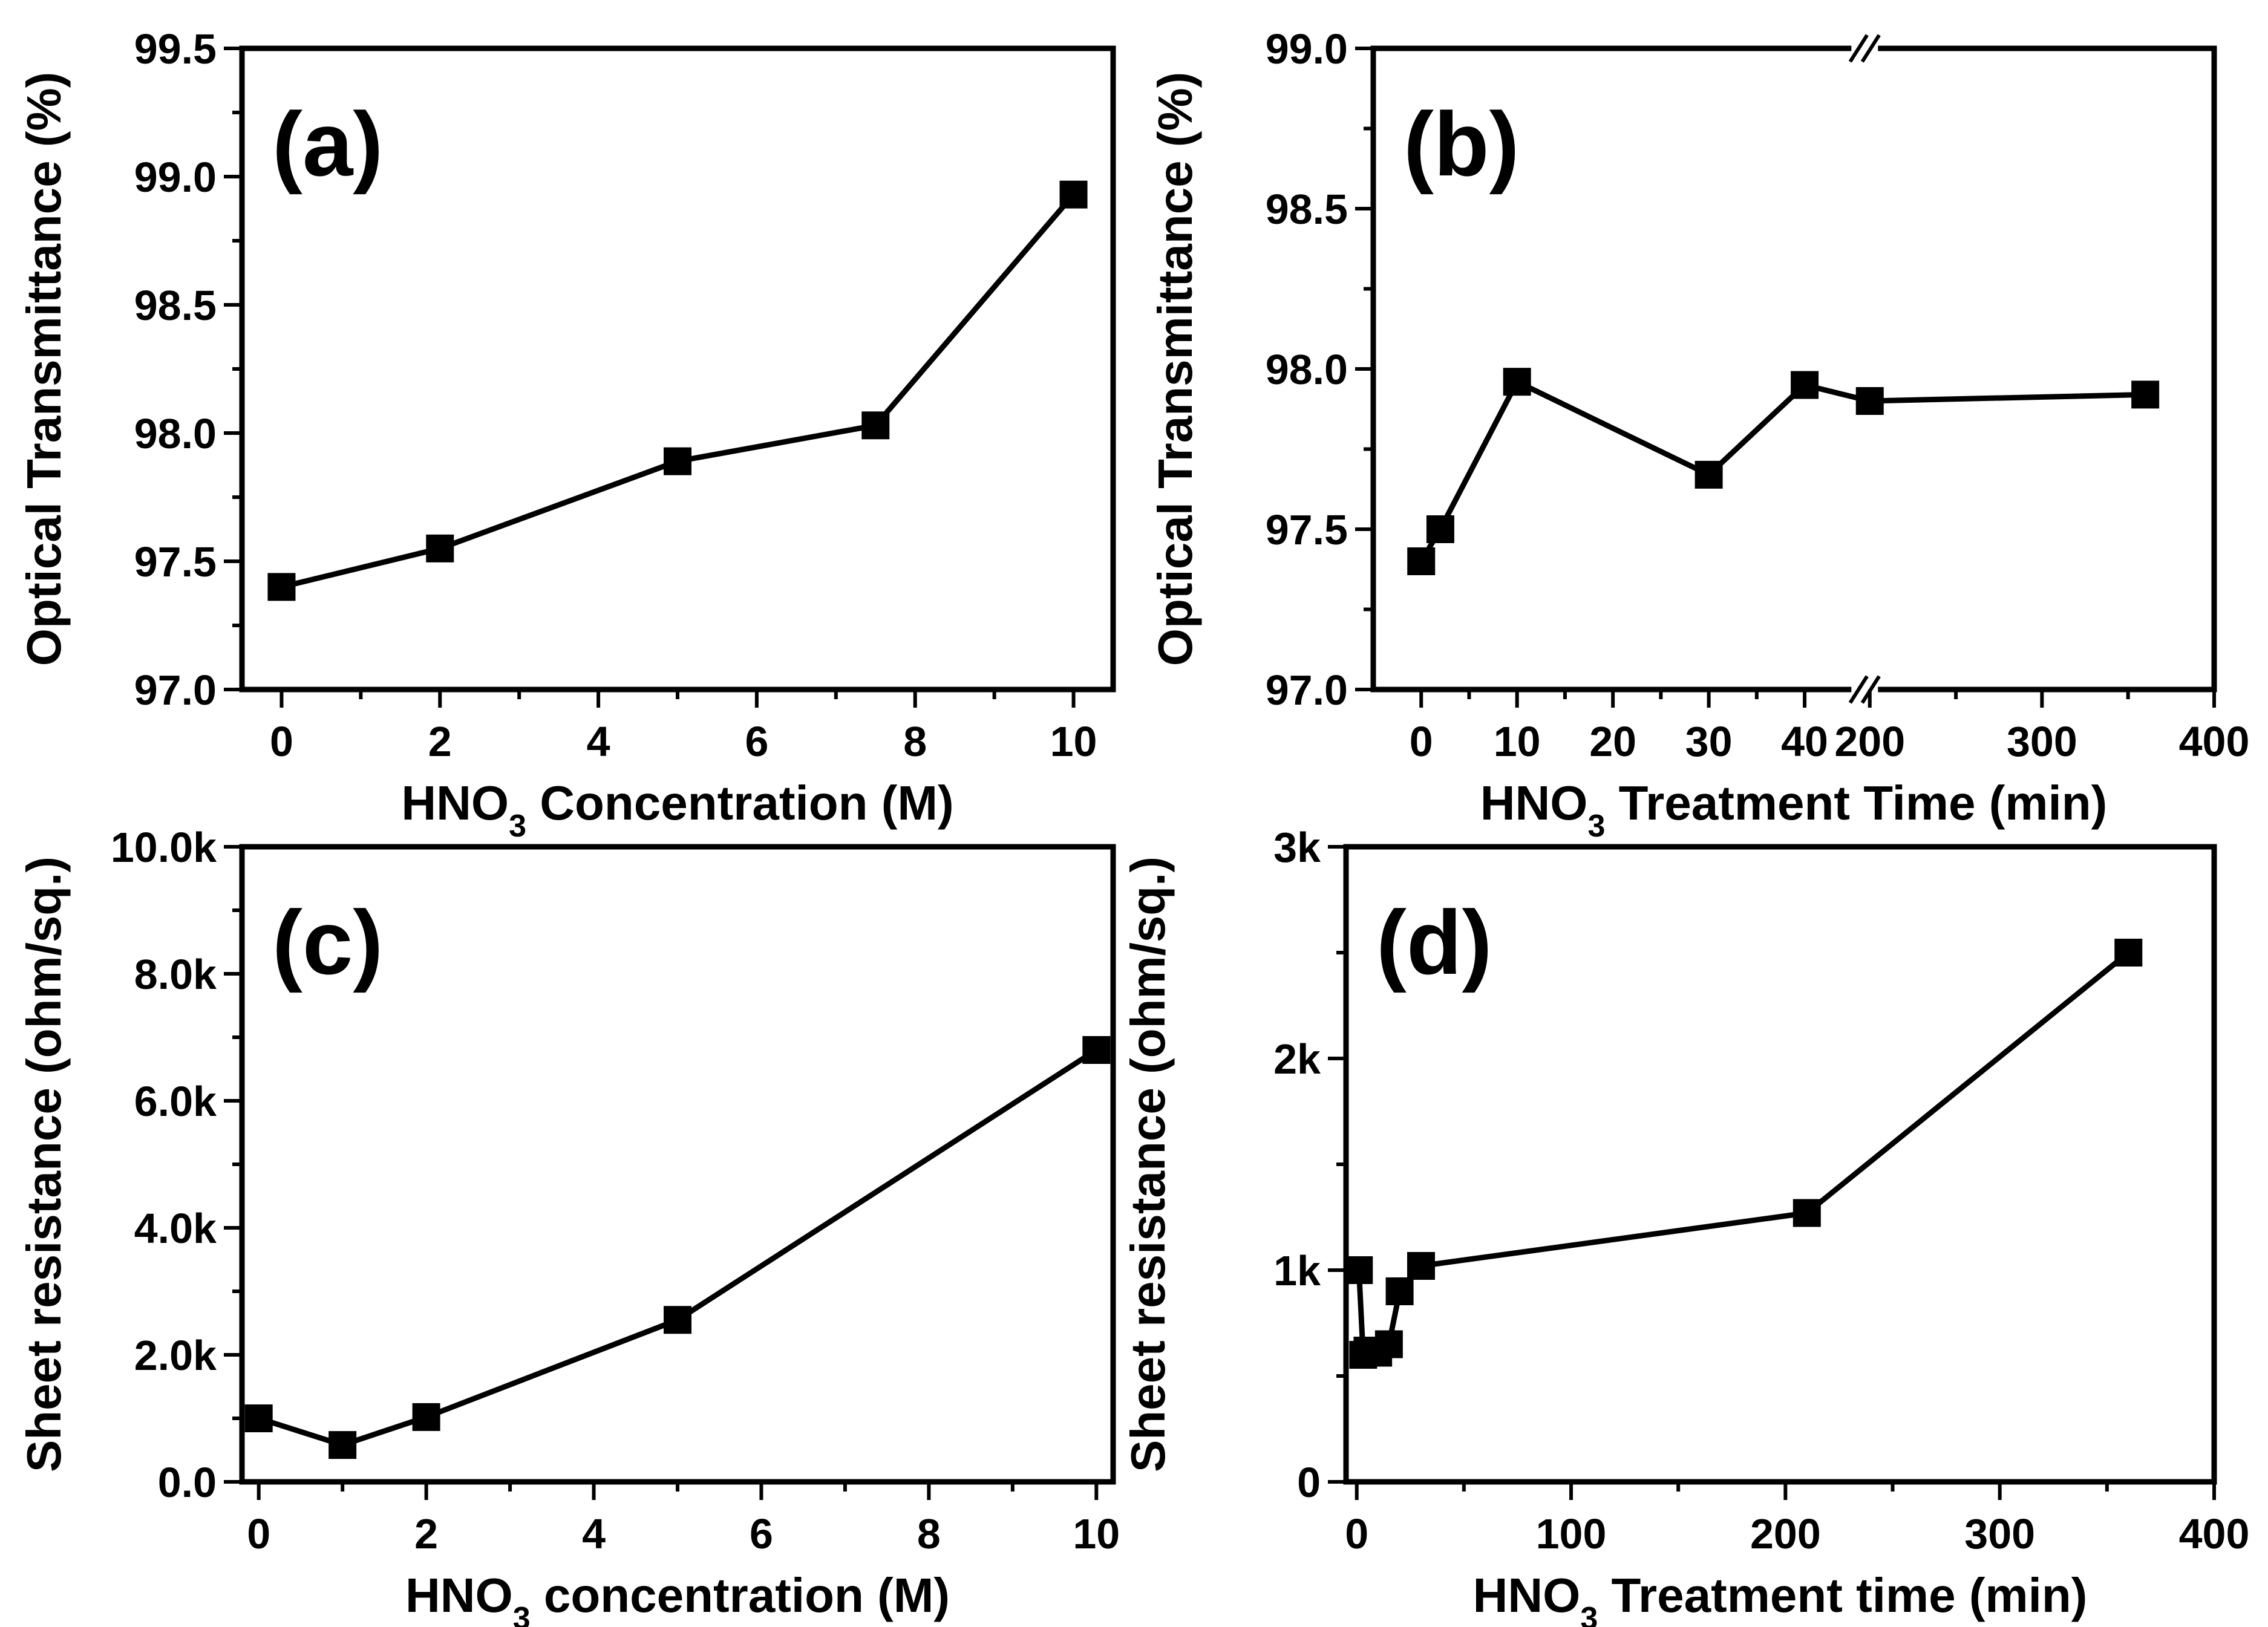 This screenshot has width=2268, height=1627. I want to click on x-tick-label: 40, so click(1804, 741).